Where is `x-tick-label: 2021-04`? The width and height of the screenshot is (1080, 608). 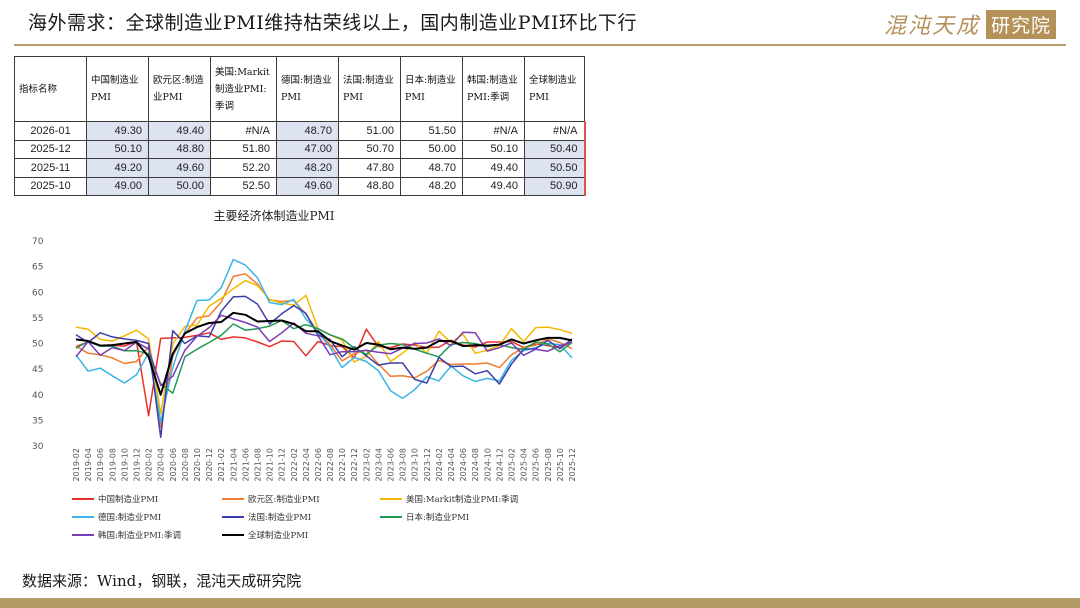
x-tick-label: 2021-04 is located at coordinates (233, 464).